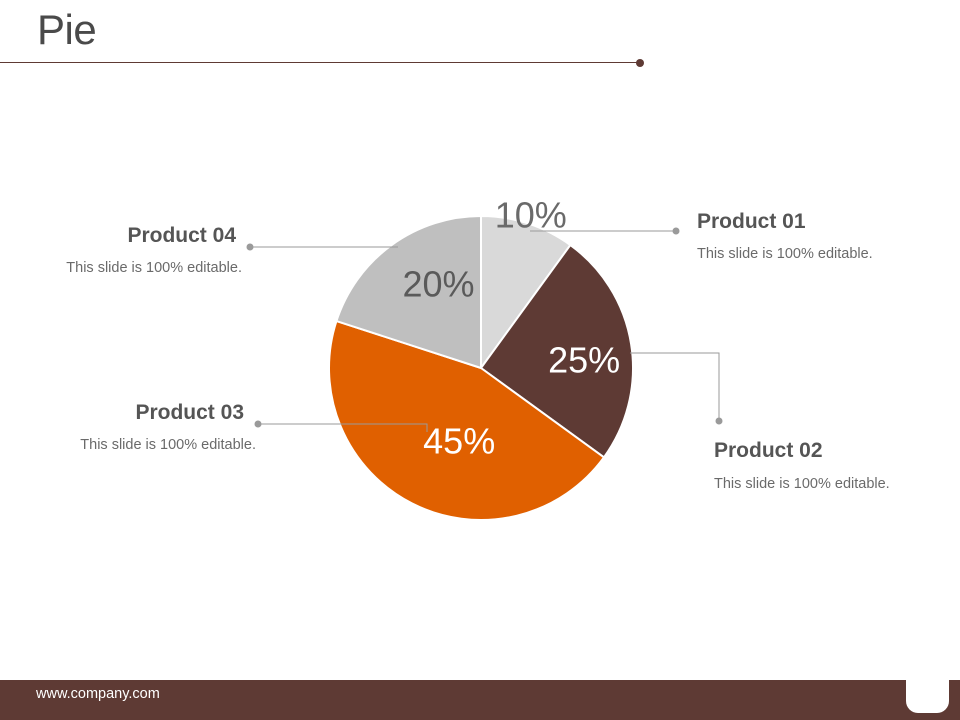  I want to click on pie-label-product-01: 10%, so click(531, 214).